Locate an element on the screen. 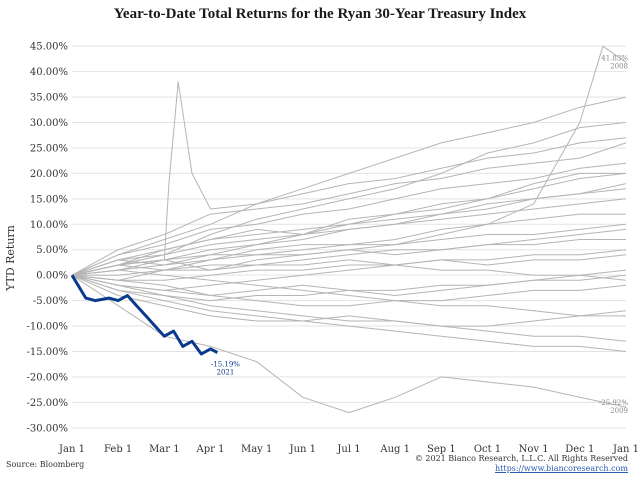 The image size is (640, 478). annotation-year: 2021 is located at coordinates (226, 372).